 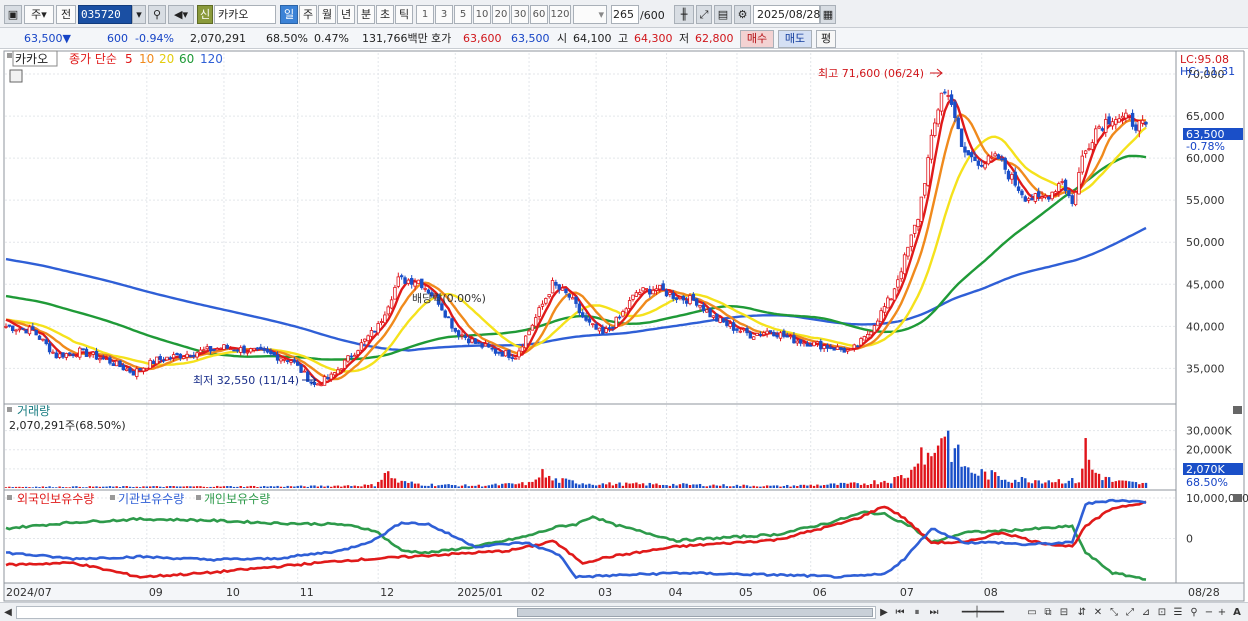 What do you see at coordinates (1222, 612) in the screenshot?
I see `zoom-in-icon: +` at bounding box center [1222, 612].